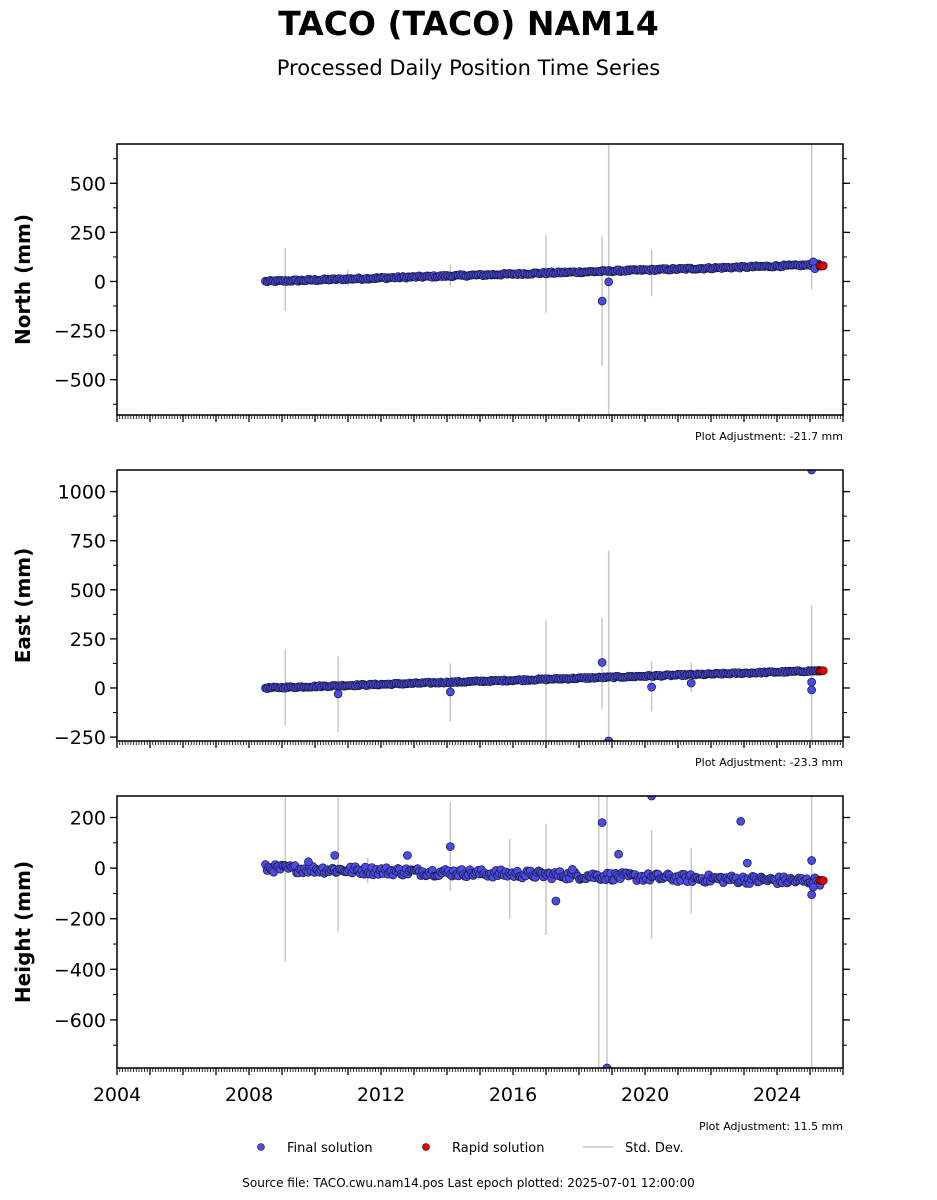 This screenshot has height=1200, width=937. I want to click on x-tick-label: 2008, so click(249, 1095).